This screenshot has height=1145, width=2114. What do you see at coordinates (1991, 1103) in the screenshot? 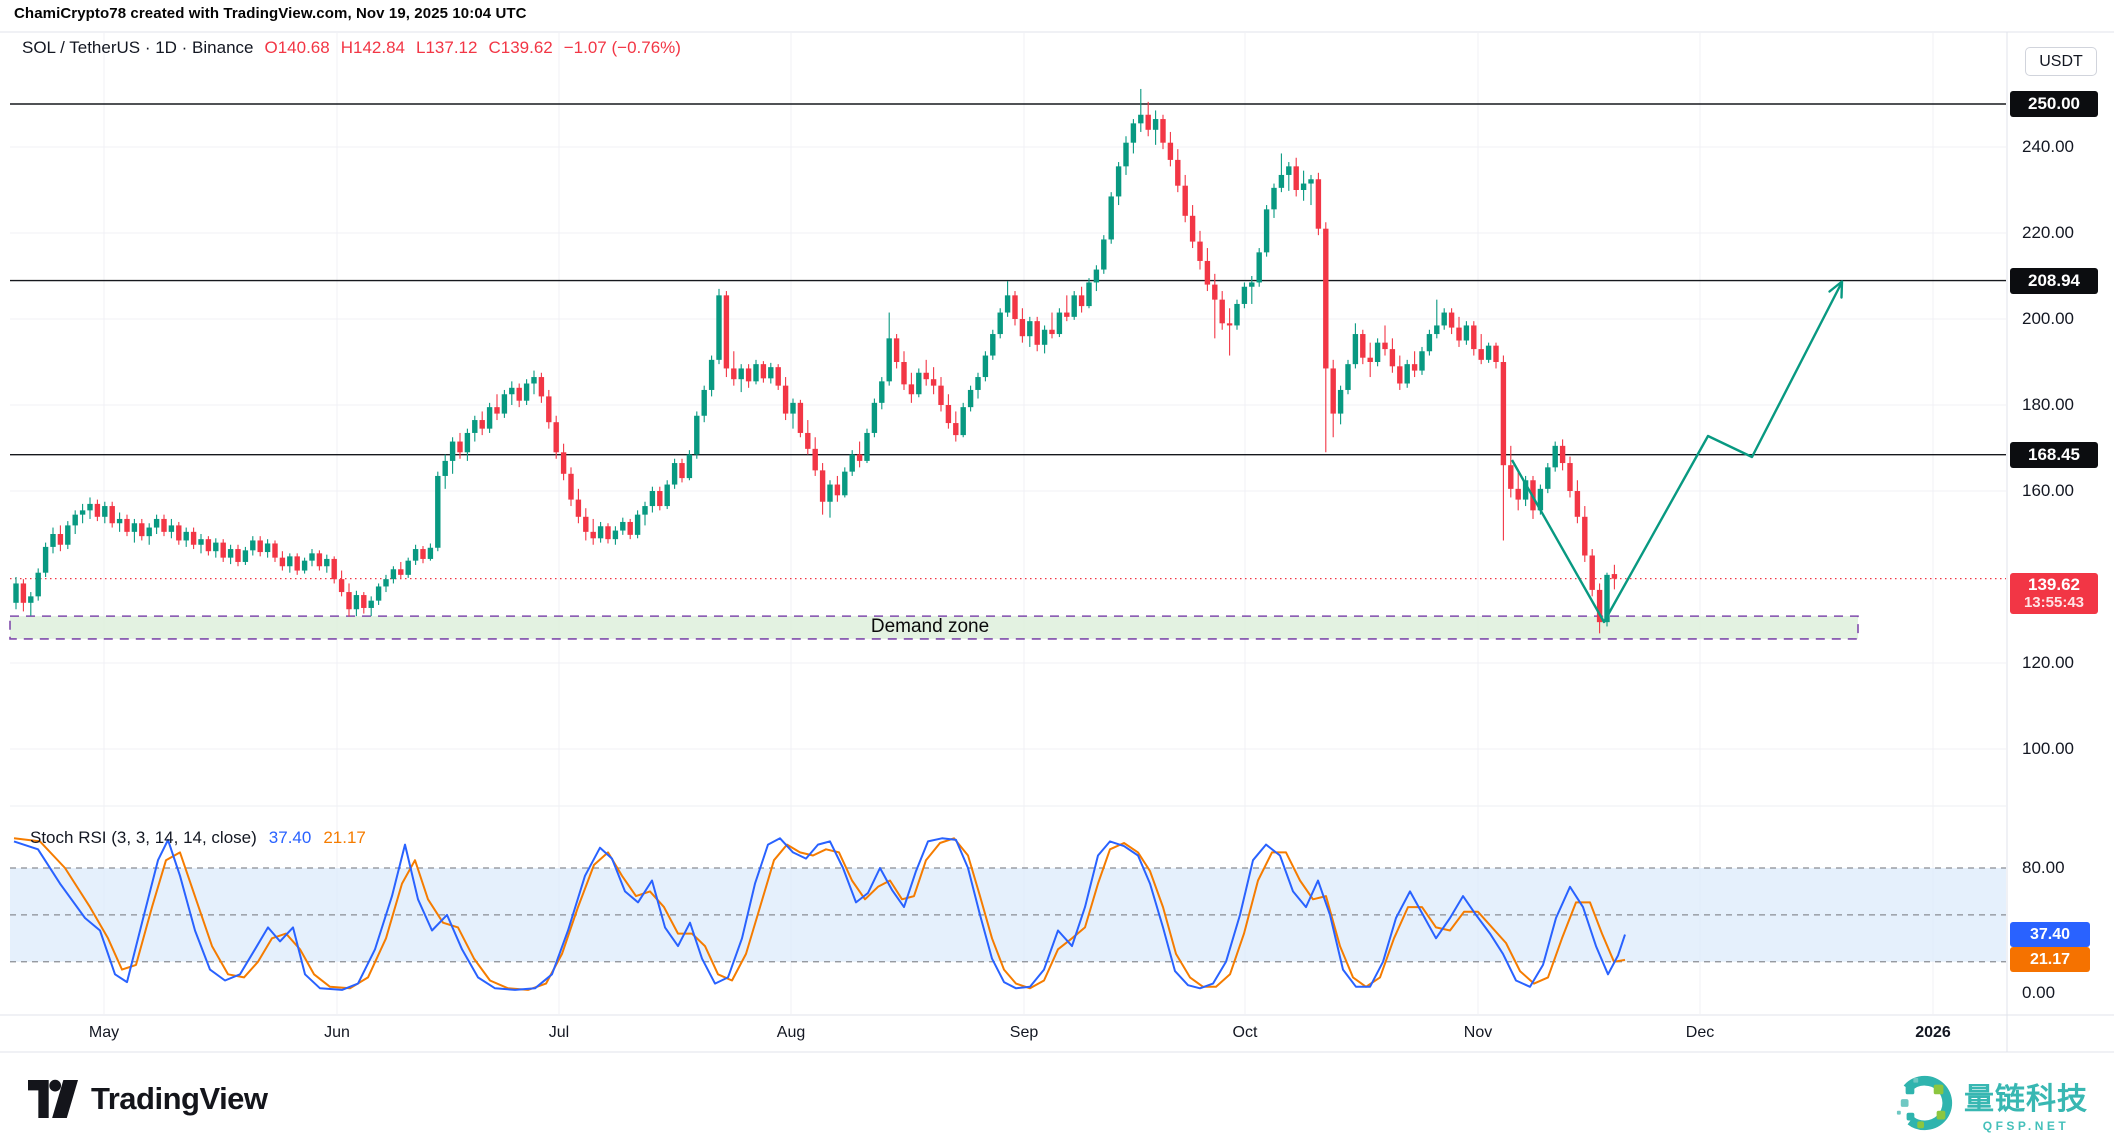
I see `qfsp-logo: 量链科技 QFSP.NET` at bounding box center [1991, 1103].